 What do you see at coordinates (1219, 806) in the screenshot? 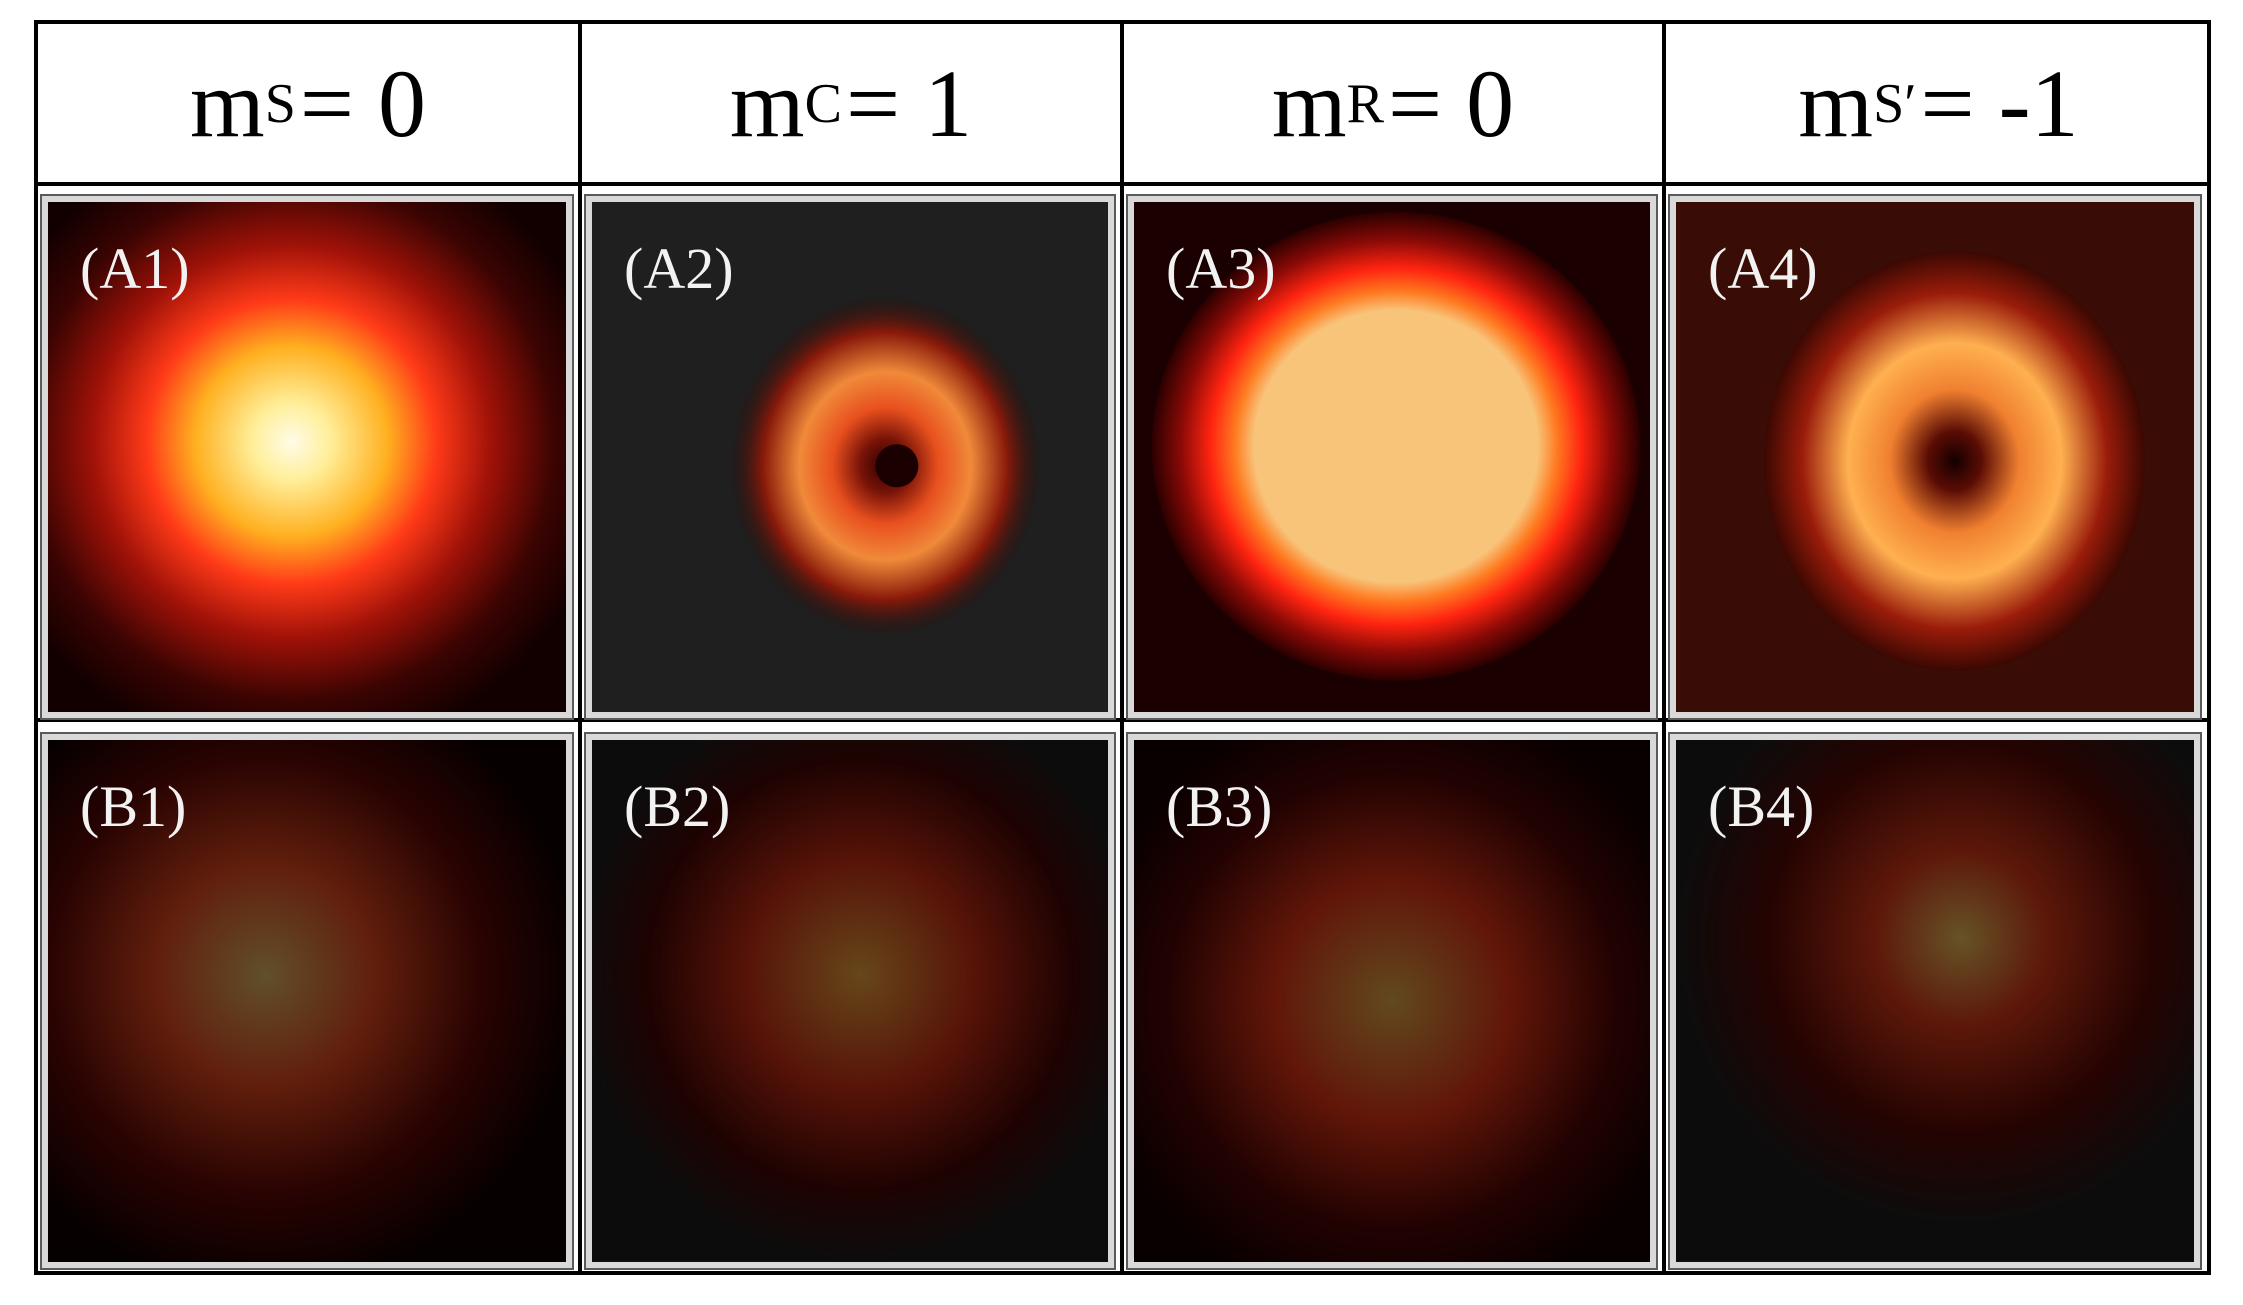
I see `panel-label: (B3)` at bounding box center [1219, 806].